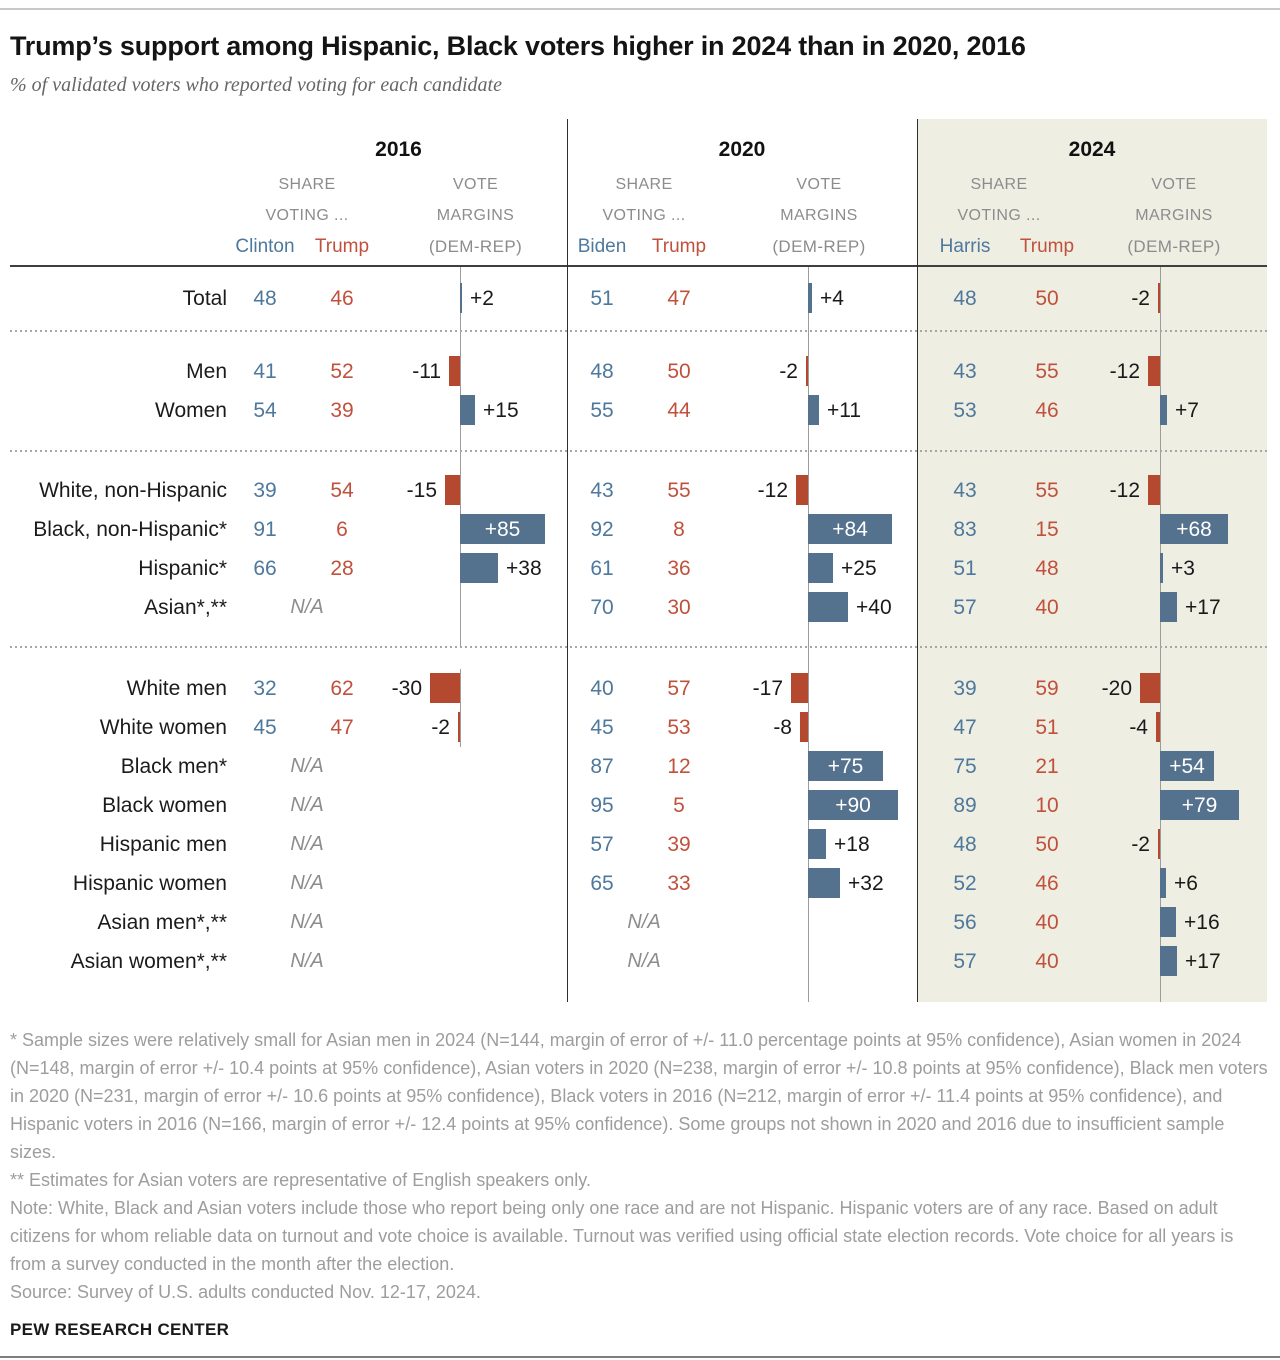 The height and width of the screenshot is (1360, 1280). I want to click on rep-share-value: 52, so click(342, 371).